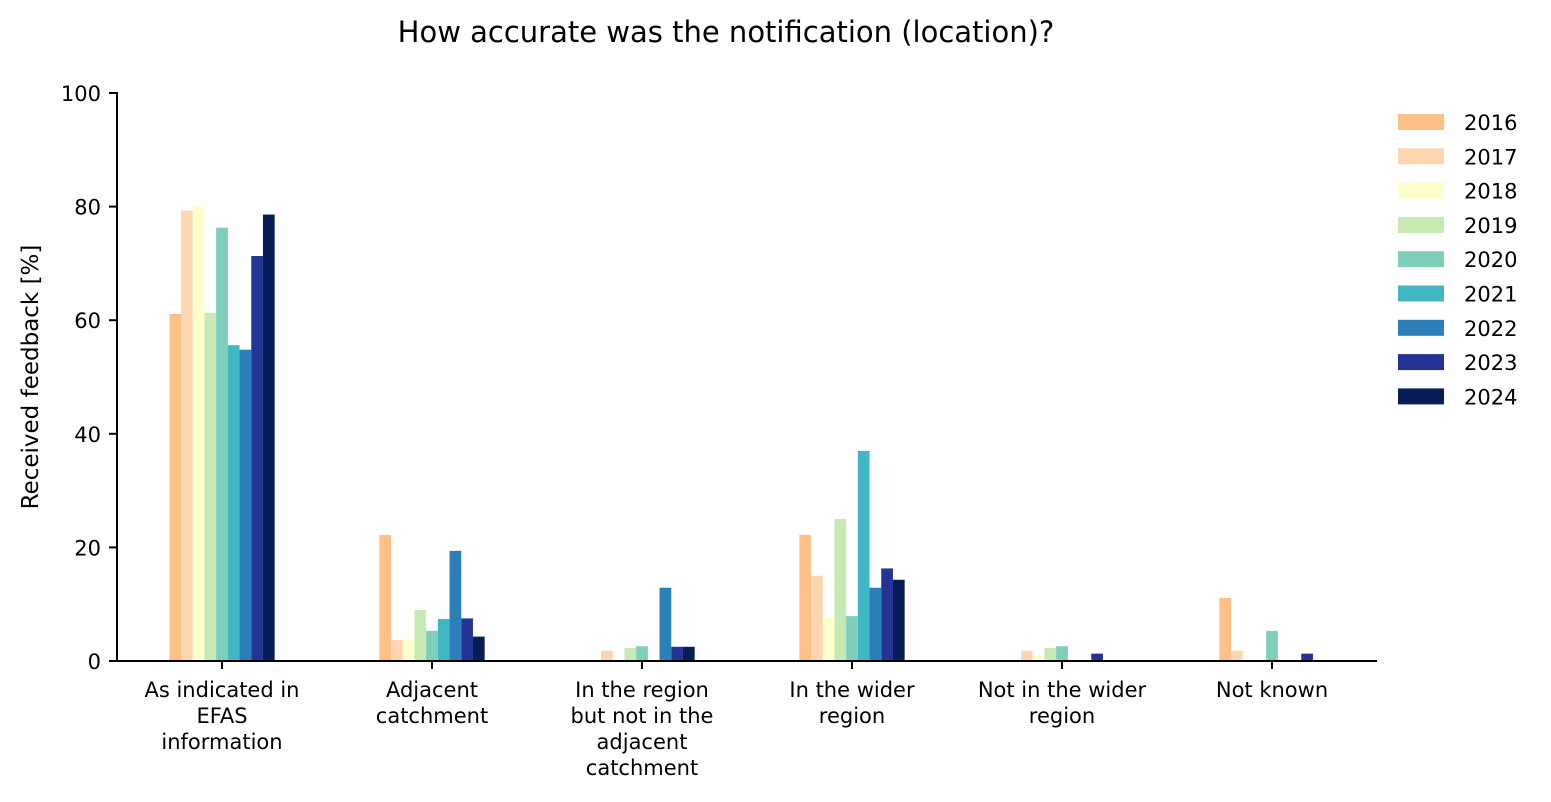  Describe the element at coordinates (1457, 192) in the screenshot. I see `legend-item: 2018` at that location.